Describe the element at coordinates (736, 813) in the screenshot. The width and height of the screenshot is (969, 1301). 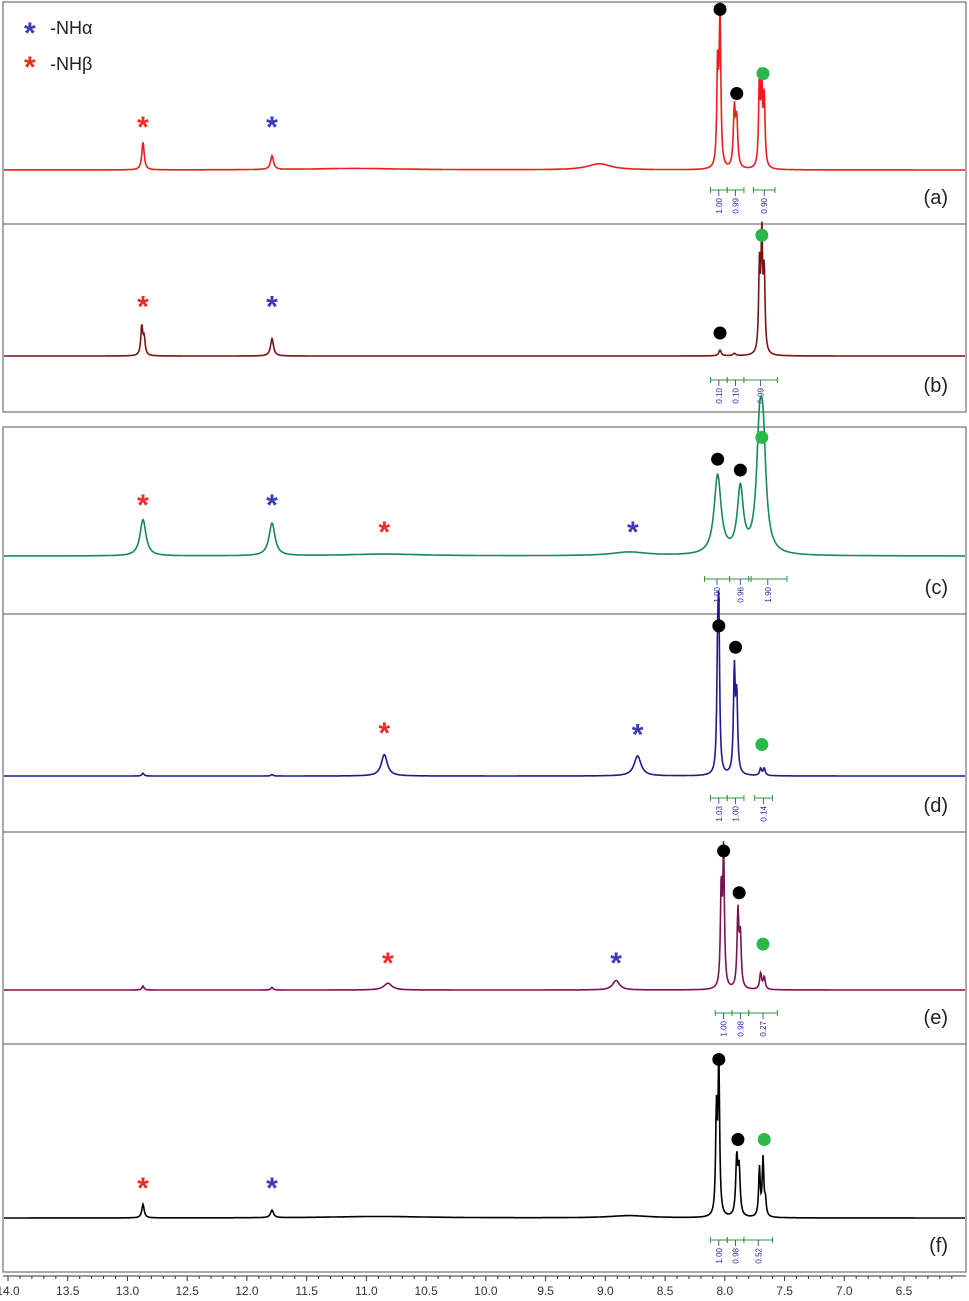
I see `integral-value-3-1: 1.00` at that location.